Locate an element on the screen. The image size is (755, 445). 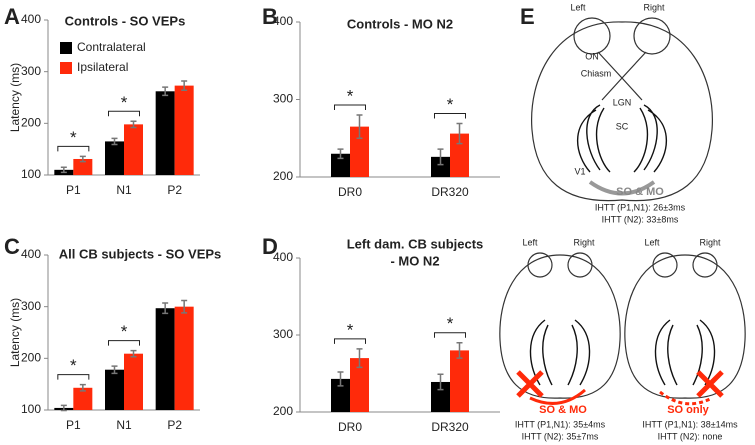
chart-title: - MO N2 is located at coordinates (414, 260).